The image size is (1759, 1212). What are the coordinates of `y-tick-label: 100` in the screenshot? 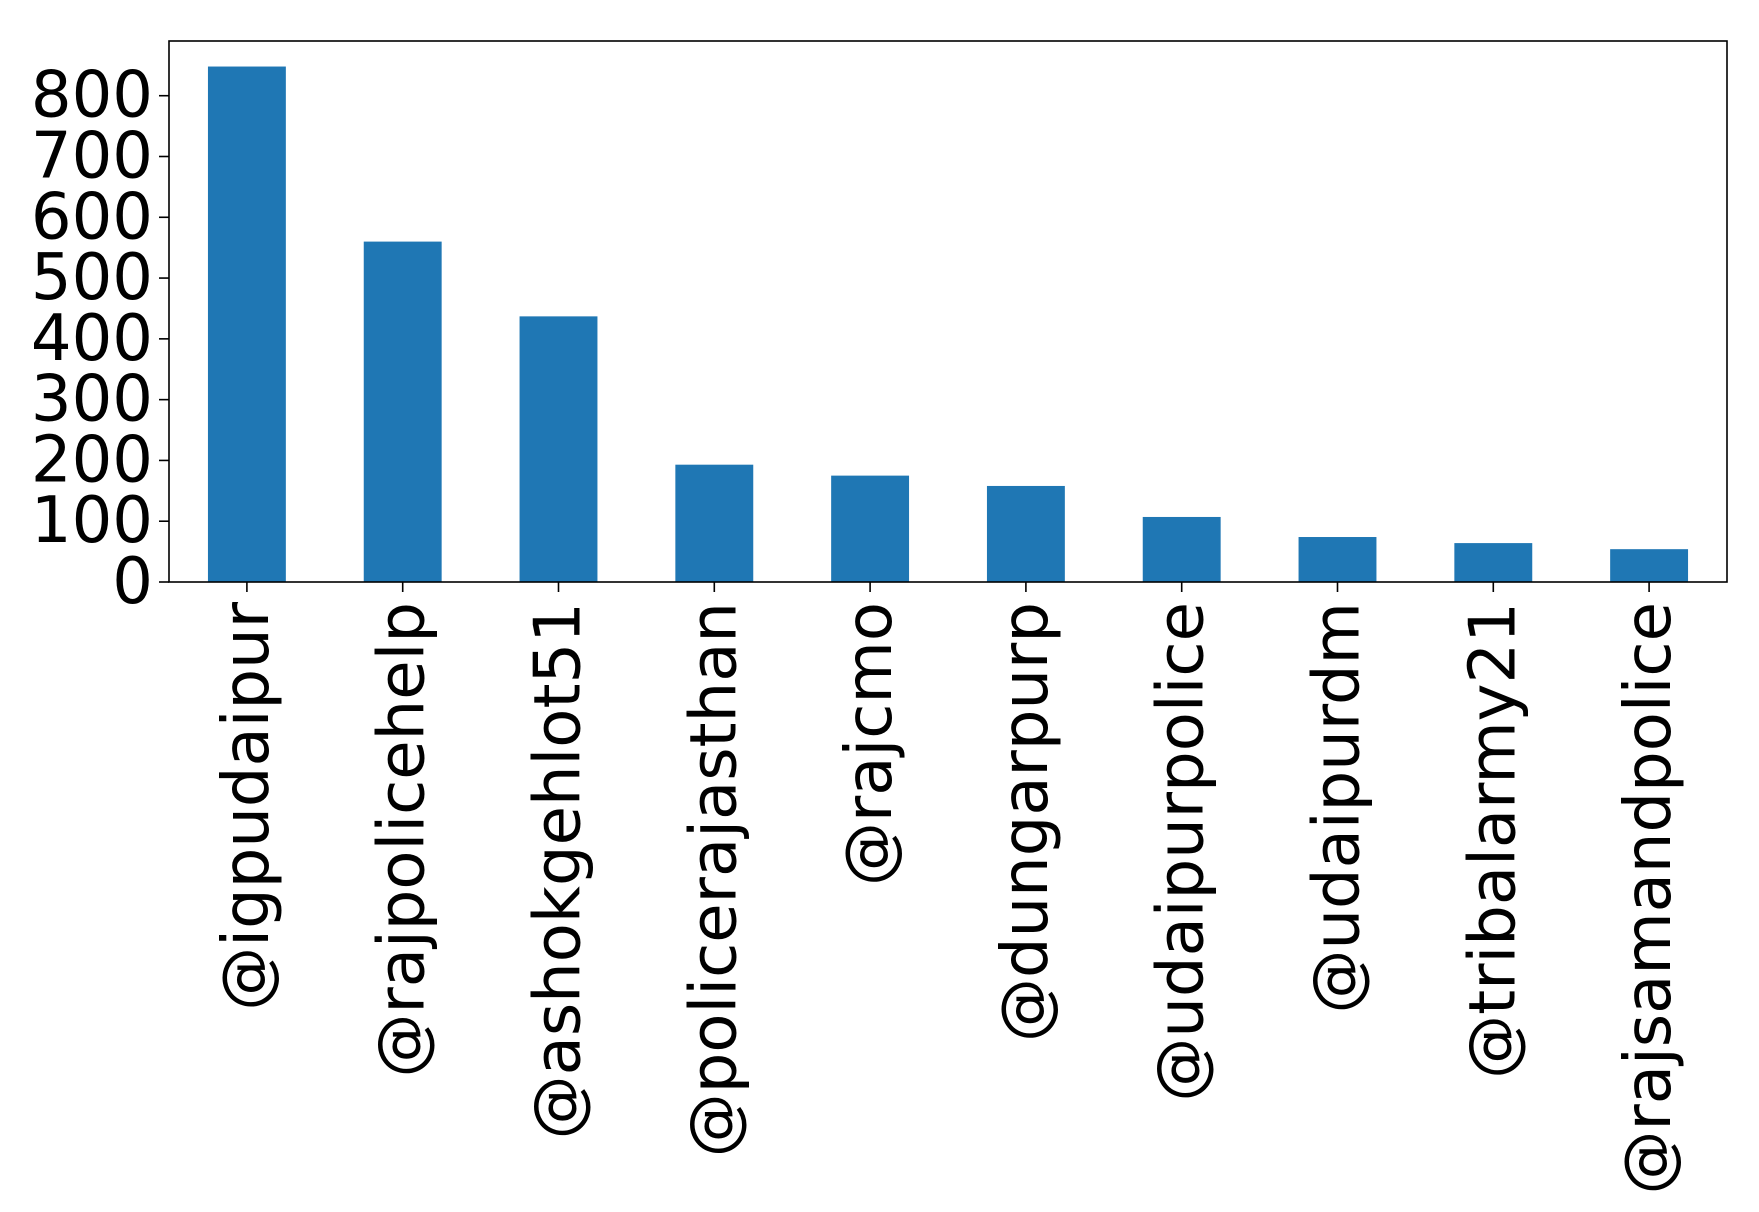 It's located at (92, 521).